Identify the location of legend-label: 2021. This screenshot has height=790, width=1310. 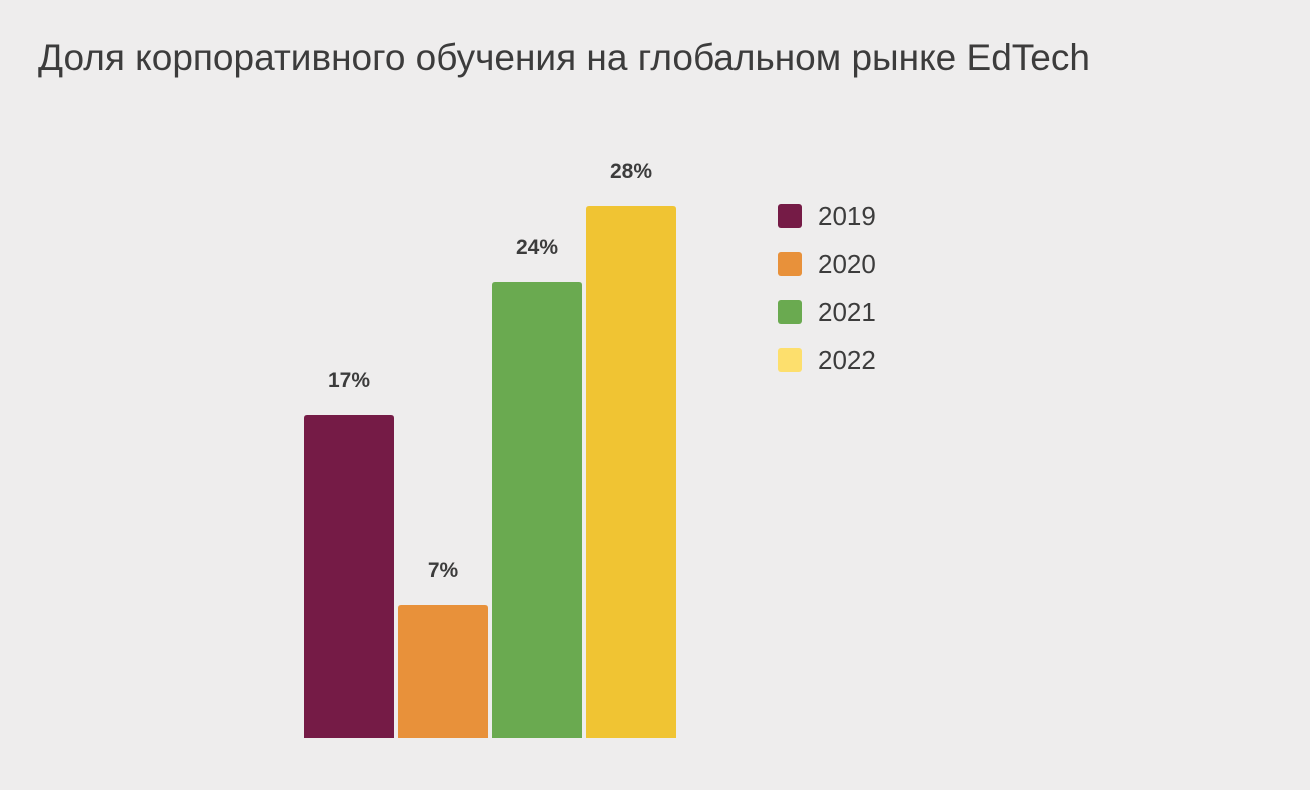
(847, 311).